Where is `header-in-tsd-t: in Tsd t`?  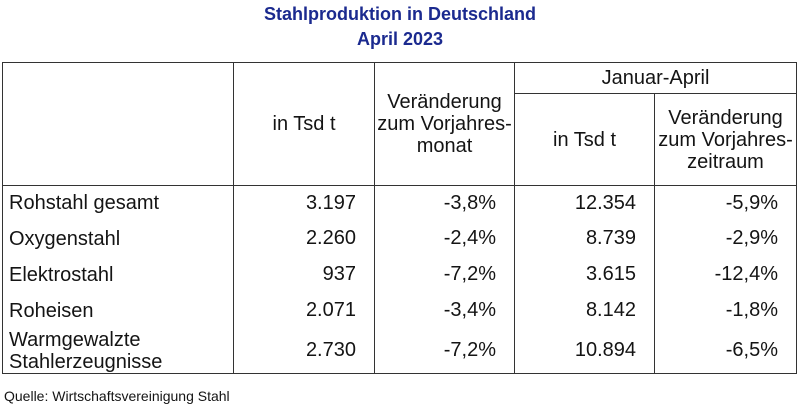 header-in-tsd-t: in Tsd t is located at coordinates (304, 124).